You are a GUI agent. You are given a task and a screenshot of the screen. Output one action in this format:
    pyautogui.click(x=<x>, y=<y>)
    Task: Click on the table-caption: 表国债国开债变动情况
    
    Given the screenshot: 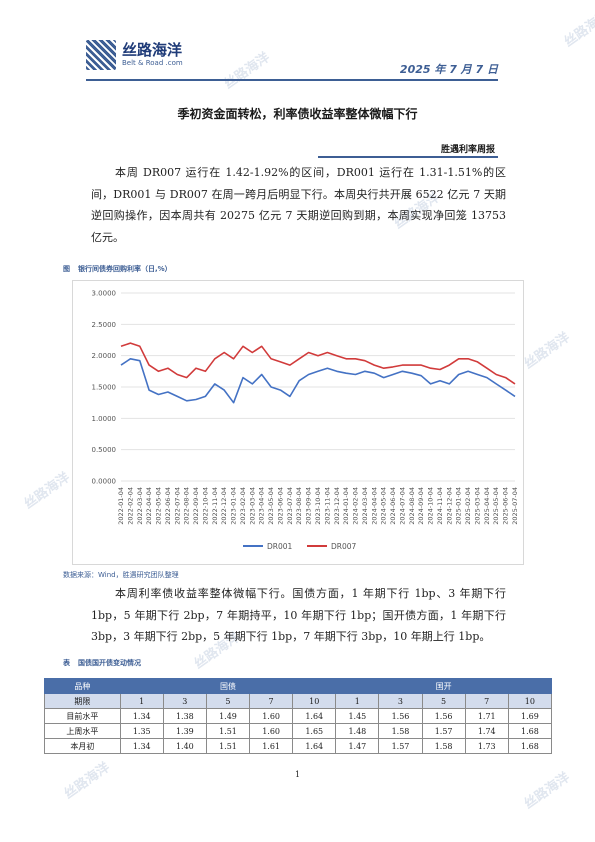 What is the action you would take?
    pyautogui.click(x=102, y=663)
    